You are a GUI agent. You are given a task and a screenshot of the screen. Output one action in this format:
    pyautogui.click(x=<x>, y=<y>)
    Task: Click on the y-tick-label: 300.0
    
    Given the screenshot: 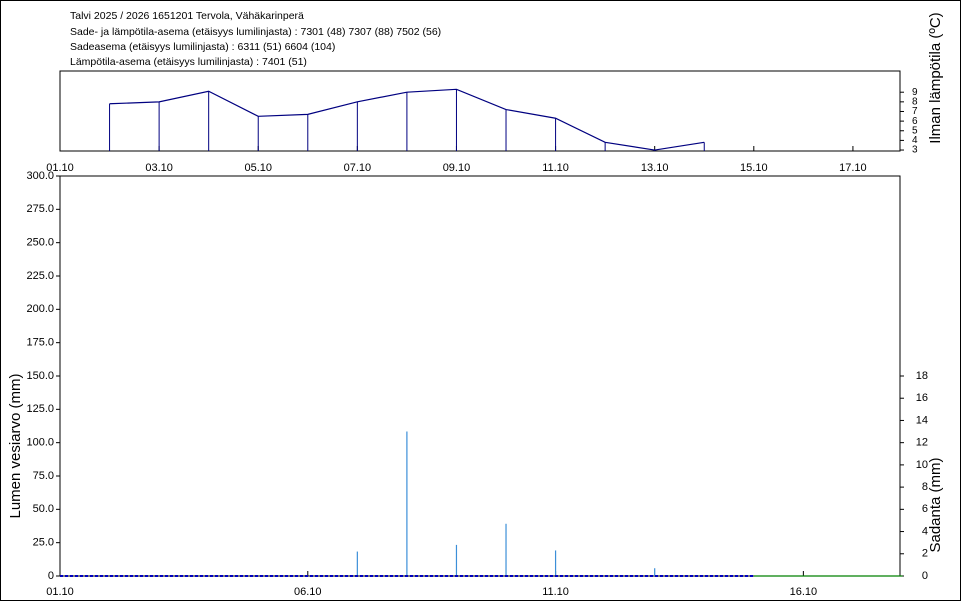 What is the action you would take?
    pyautogui.click(x=40, y=176)
    